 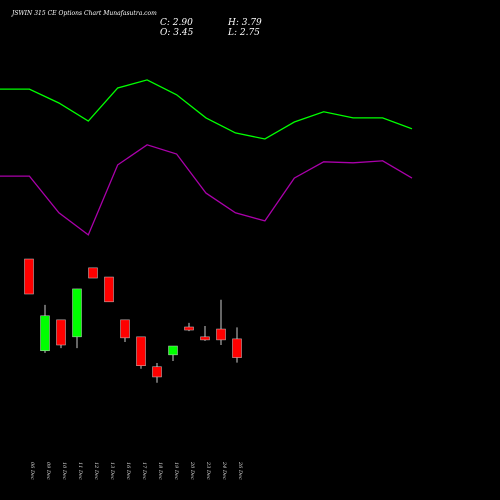 What do you see at coordinates (240, 470) in the screenshot?
I see `x-tick-label: 26 Dec` at bounding box center [240, 470].